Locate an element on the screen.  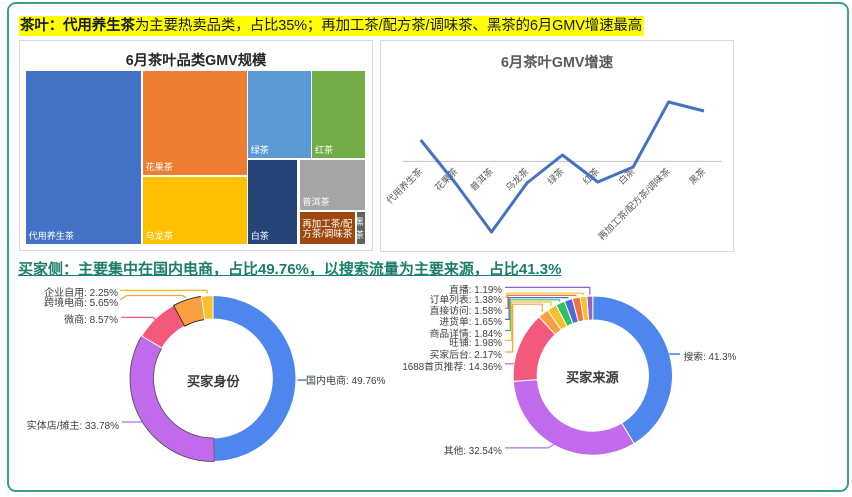
svg-text: 代用养生茶 is located at coordinates (404, 186).